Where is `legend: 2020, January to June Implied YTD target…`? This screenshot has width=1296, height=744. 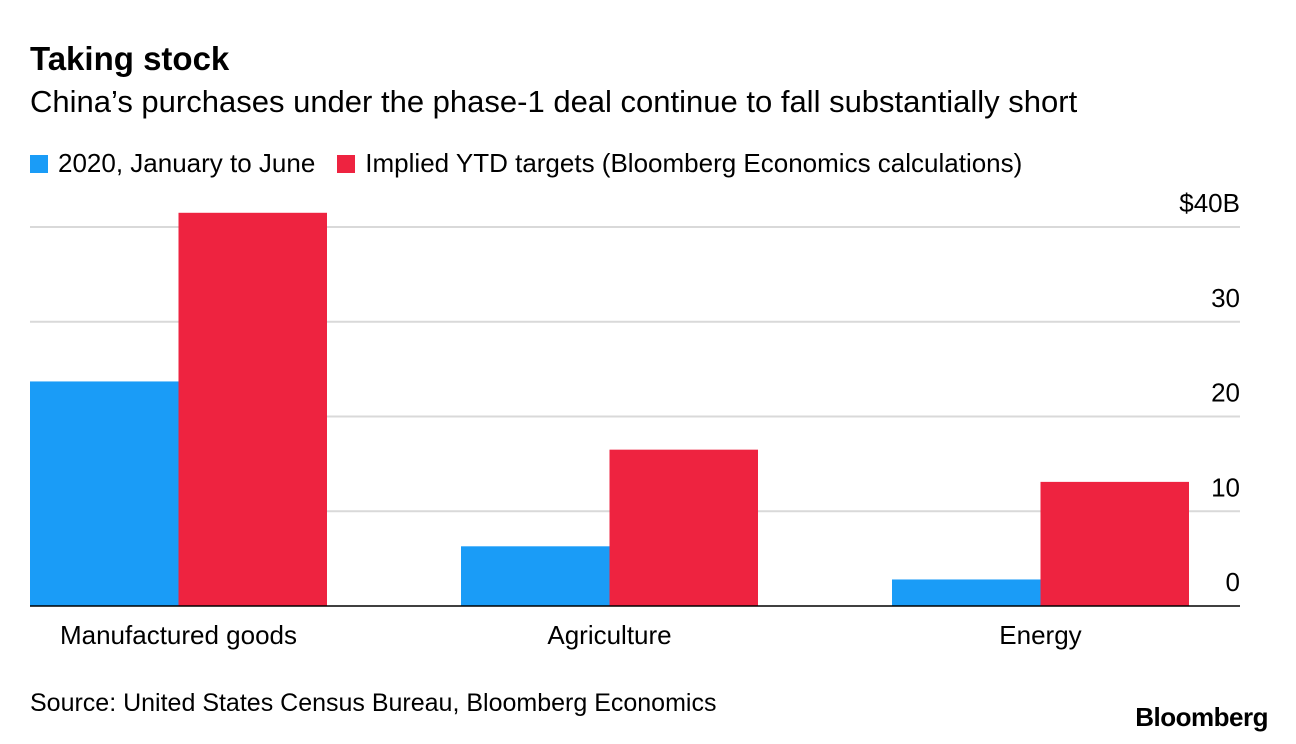
legend: 2020, January to June Implied YTD target… is located at coordinates (526, 163).